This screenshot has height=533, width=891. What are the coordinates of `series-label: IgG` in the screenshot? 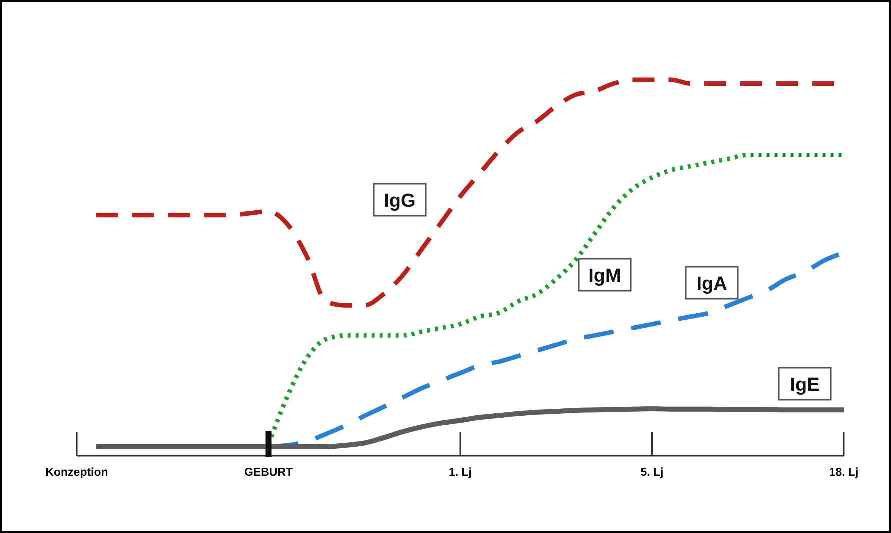 It's located at (400, 201).